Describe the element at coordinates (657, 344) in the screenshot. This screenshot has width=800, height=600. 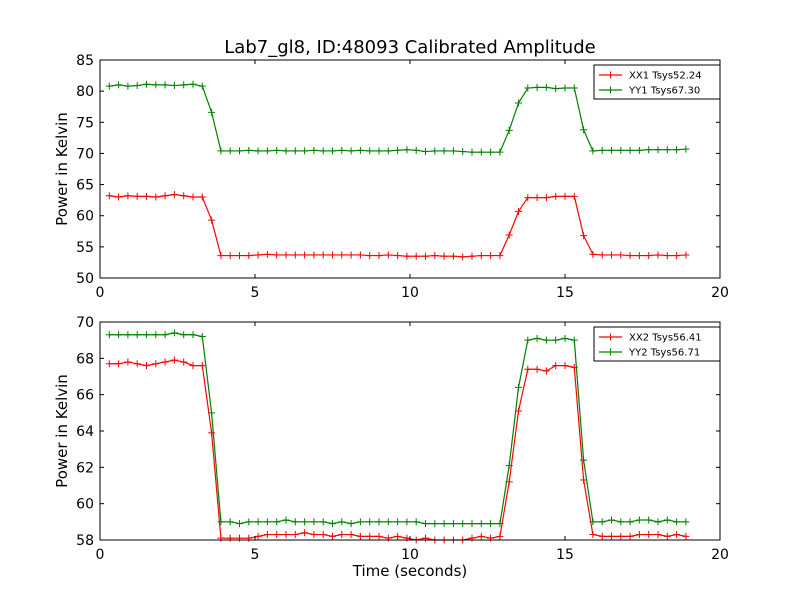
I see `bottom-legend: XX2 Tsys56.41 YY2 Tsys56.71` at that location.